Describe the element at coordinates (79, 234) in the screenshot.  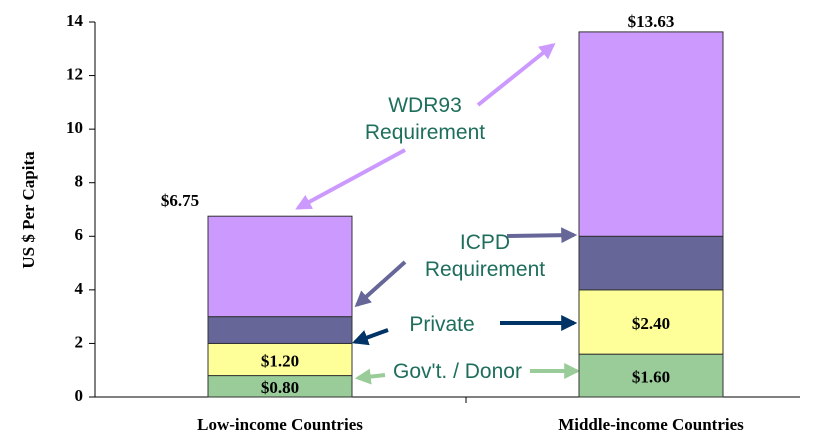
I see `y-tick-label: 6` at that location.